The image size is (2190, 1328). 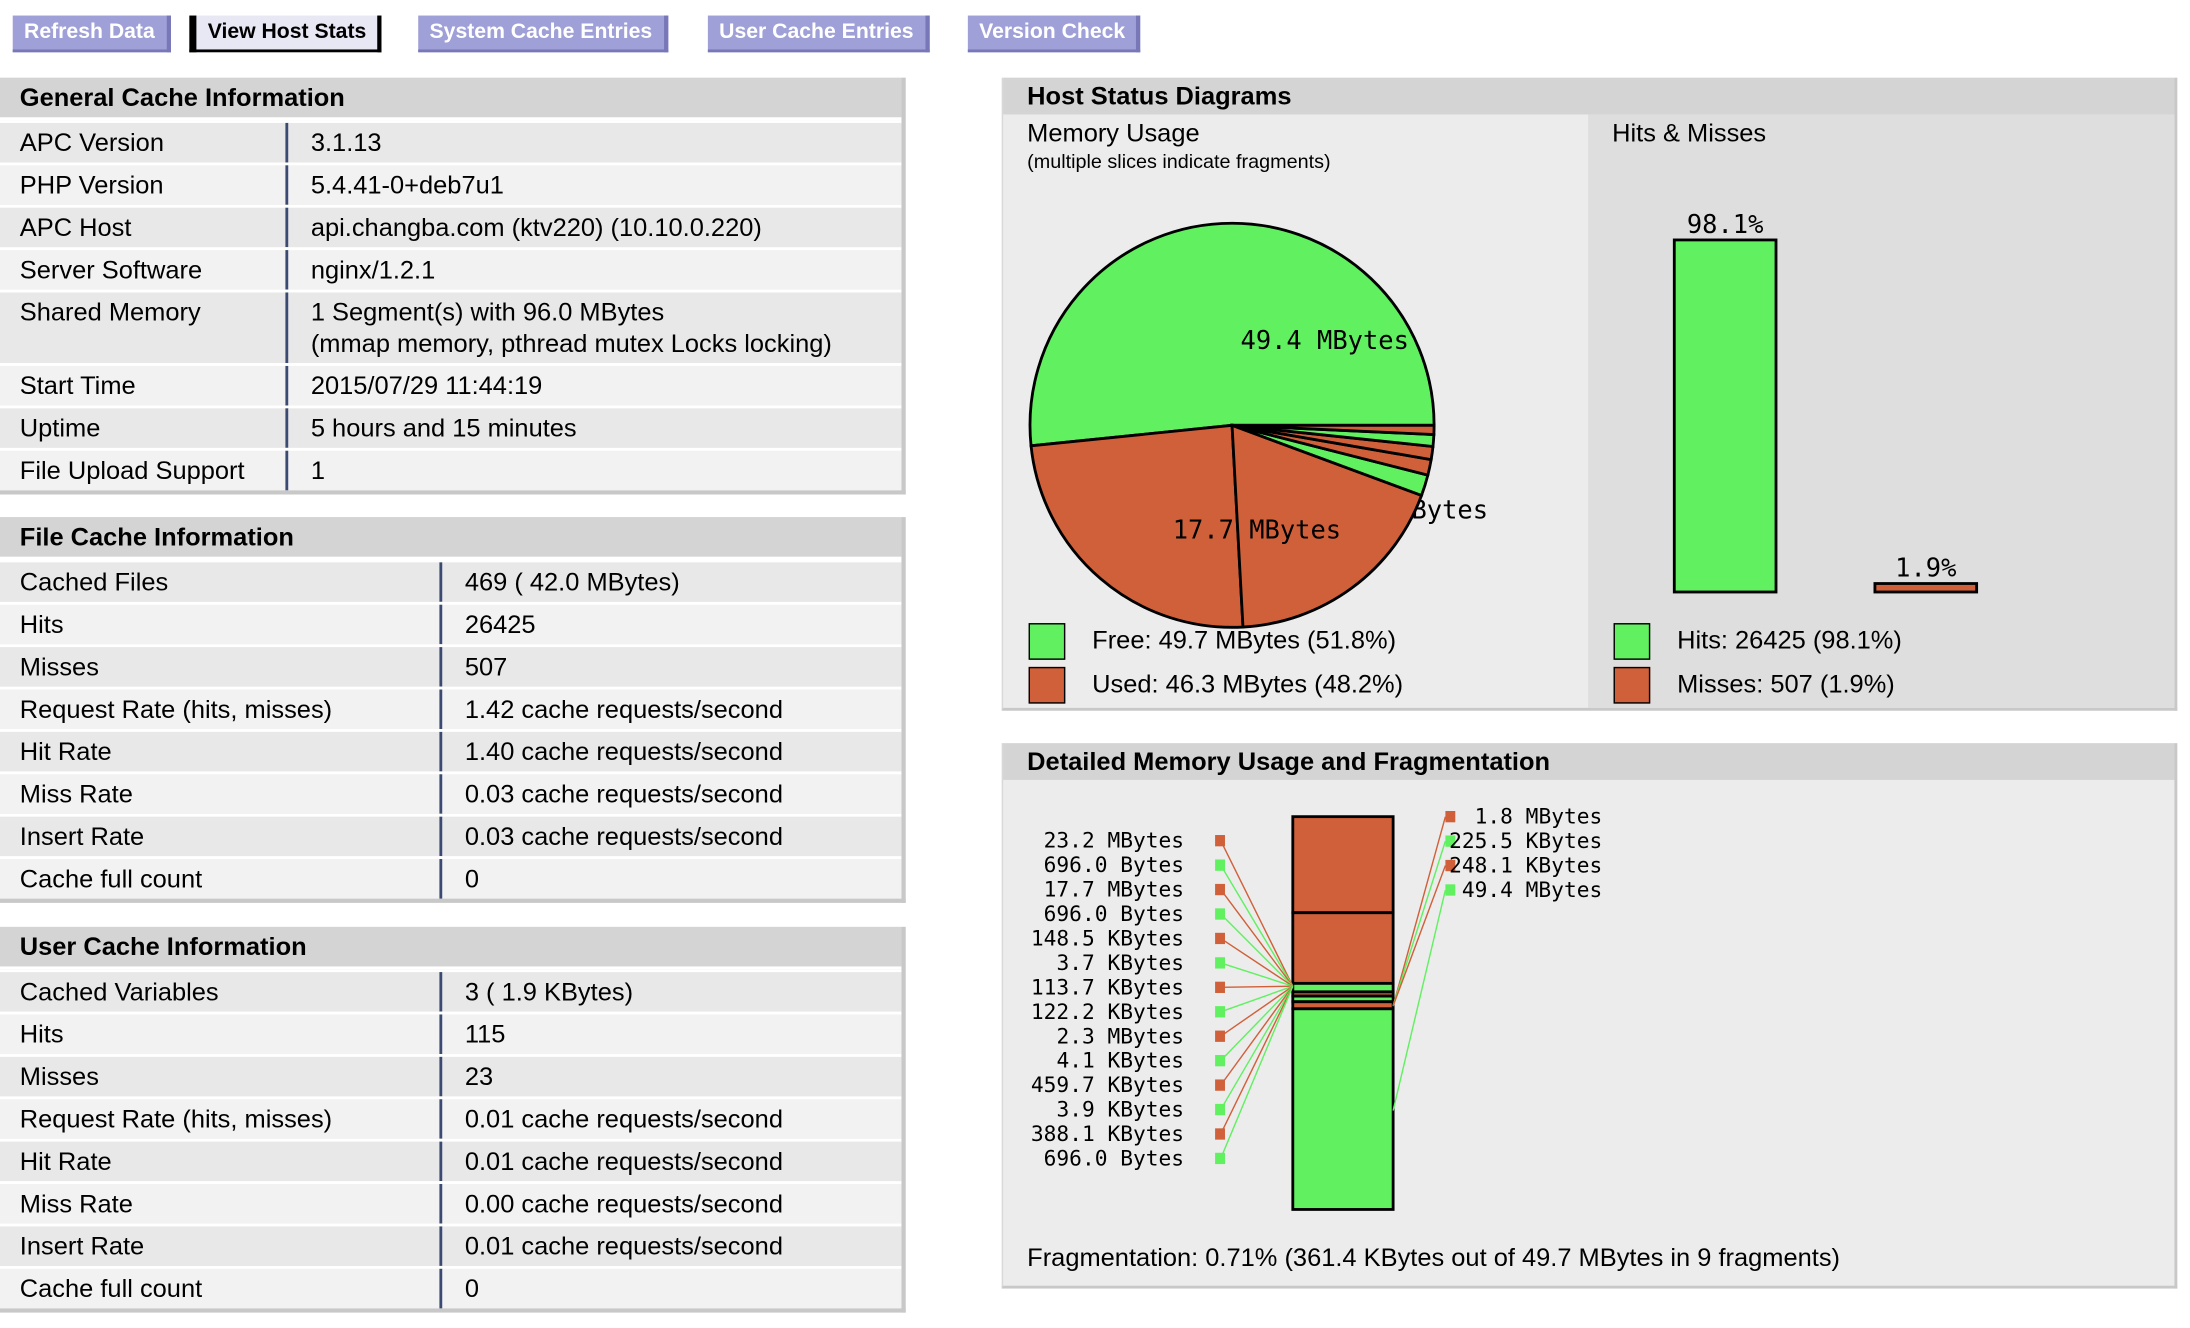 What do you see at coordinates (818, 34) in the screenshot?
I see `user-cache-entries-button: User Cache Entries` at bounding box center [818, 34].